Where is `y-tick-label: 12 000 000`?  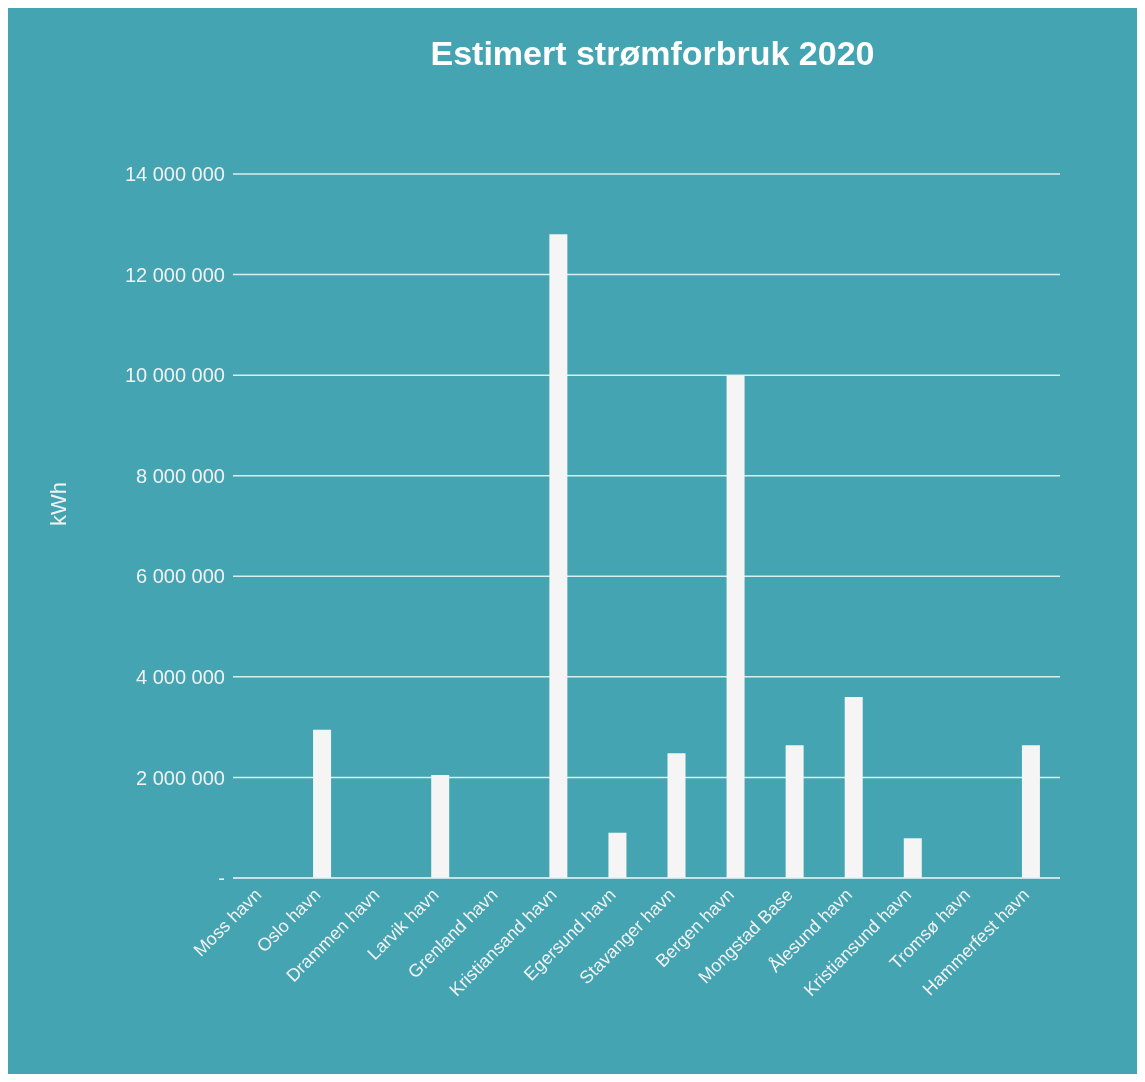
y-tick-label: 12 000 000 is located at coordinates (174, 274).